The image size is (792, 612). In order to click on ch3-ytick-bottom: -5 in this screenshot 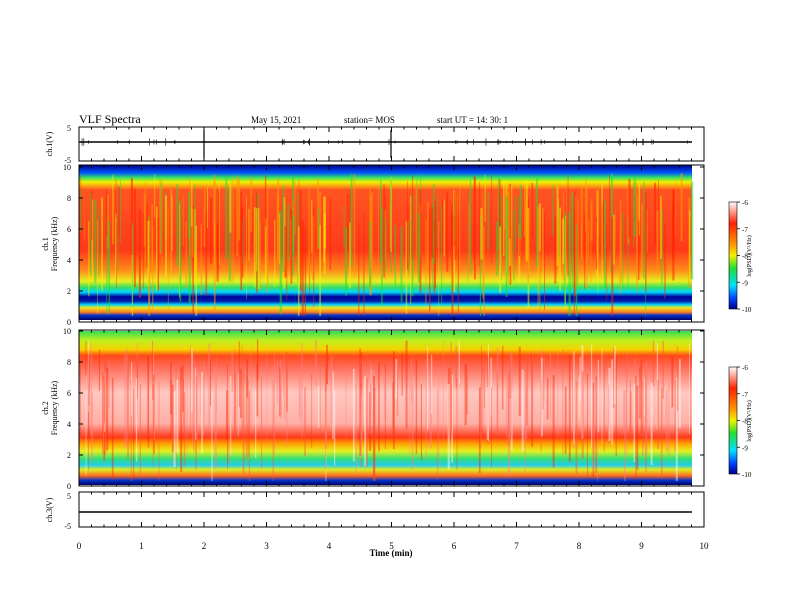, I will do `click(67, 526)`.